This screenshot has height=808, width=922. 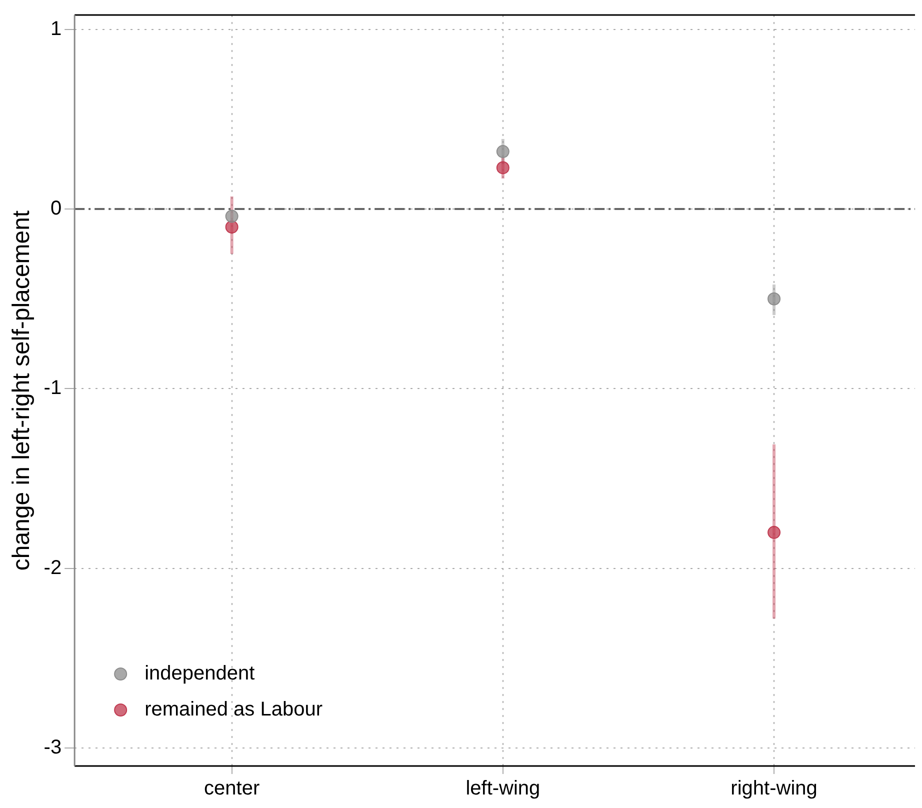 I want to click on y-tick-label: -2, so click(x=53, y=567).